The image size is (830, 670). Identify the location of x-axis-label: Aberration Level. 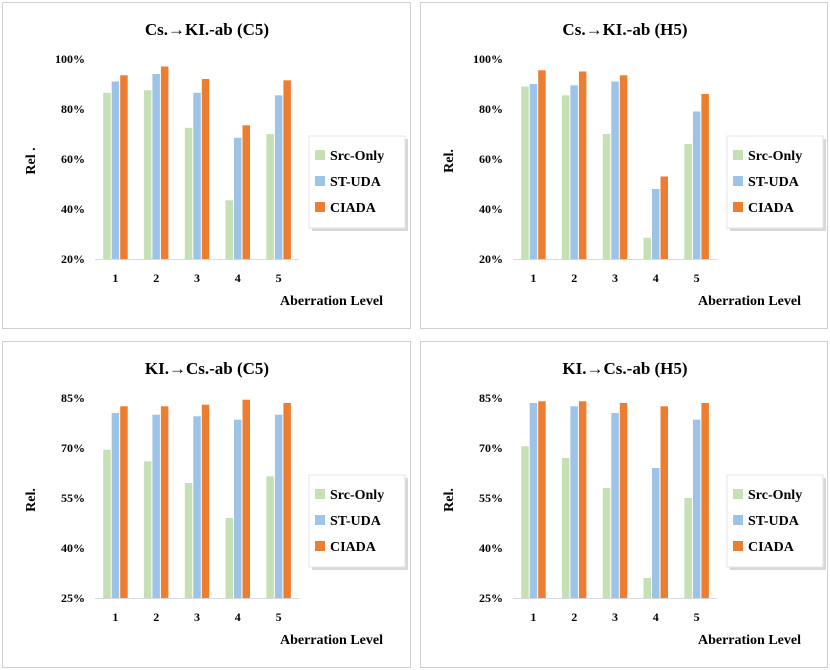
(331, 301).